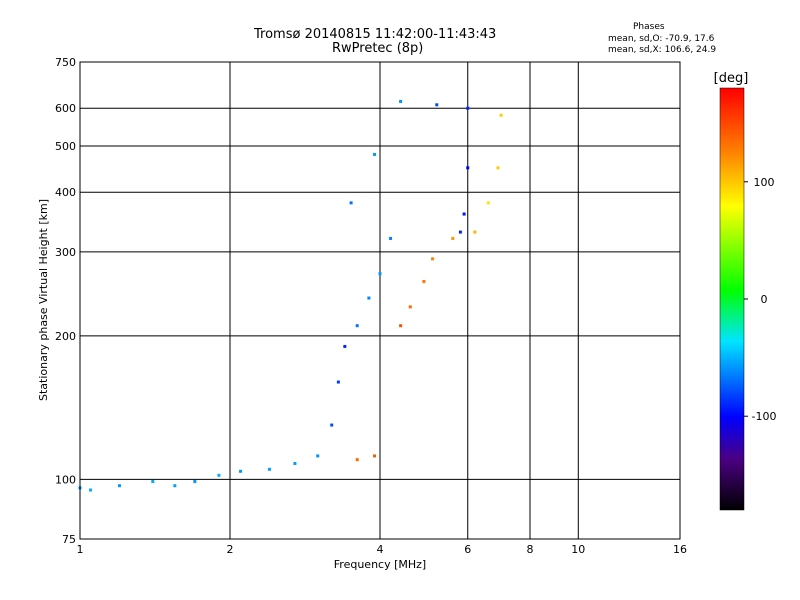 The image size is (800, 600). What do you see at coordinates (65, 336) in the screenshot?
I see `y-tick-label: 200` at bounding box center [65, 336].